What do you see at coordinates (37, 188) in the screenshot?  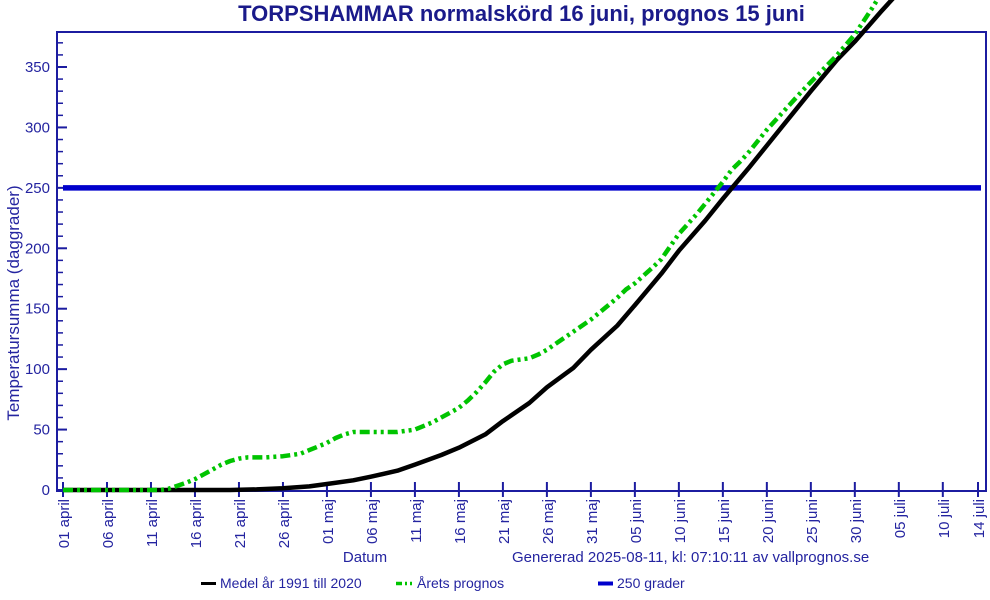 I see `svg-text: 250` at bounding box center [37, 188].